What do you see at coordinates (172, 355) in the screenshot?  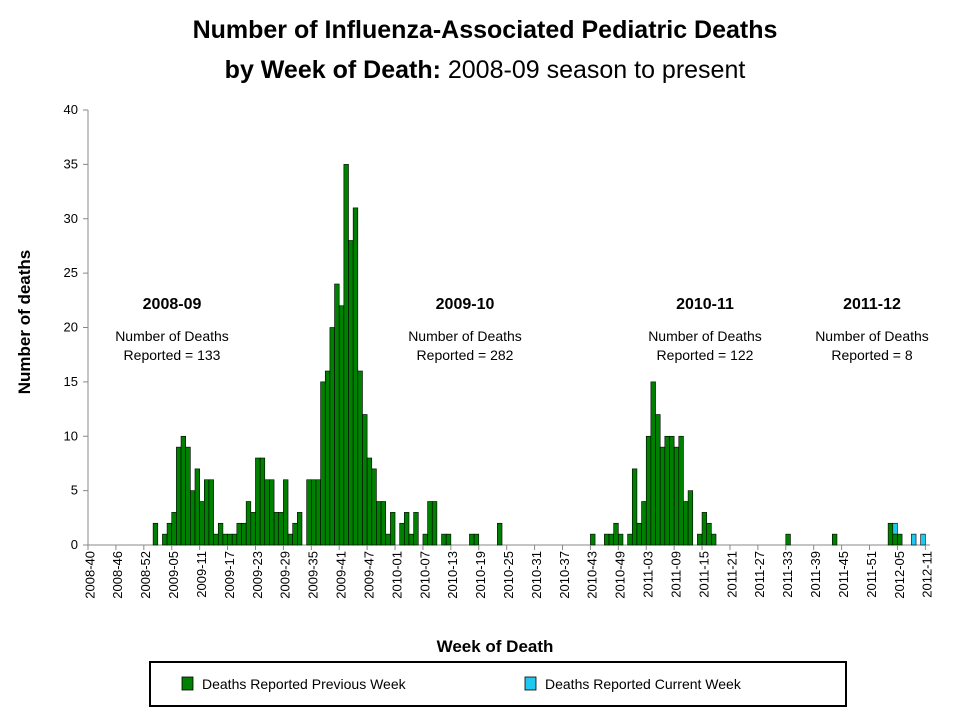 I see `annotation-text: Reported = 133` at bounding box center [172, 355].